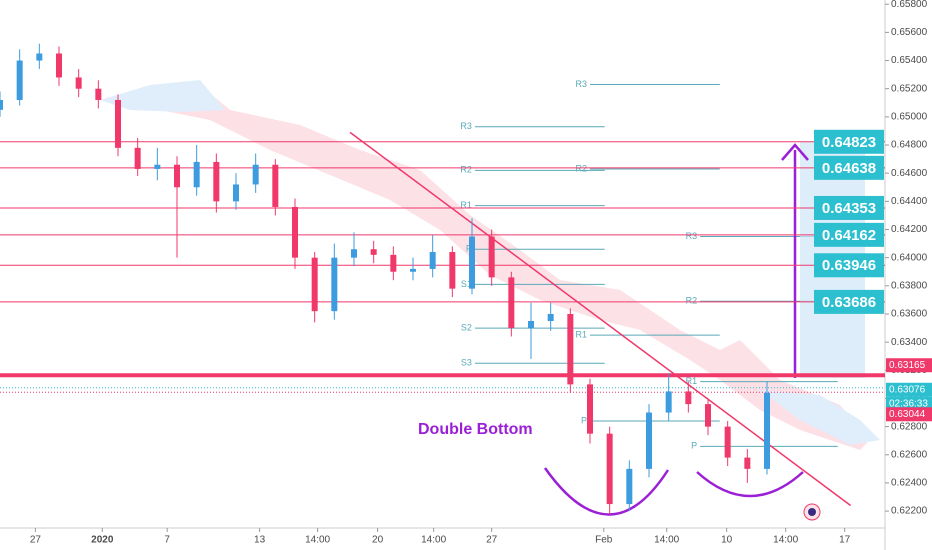  What do you see at coordinates (909, 314) in the screenshot?
I see `y-tick-label: 0.63600` at bounding box center [909, 314].